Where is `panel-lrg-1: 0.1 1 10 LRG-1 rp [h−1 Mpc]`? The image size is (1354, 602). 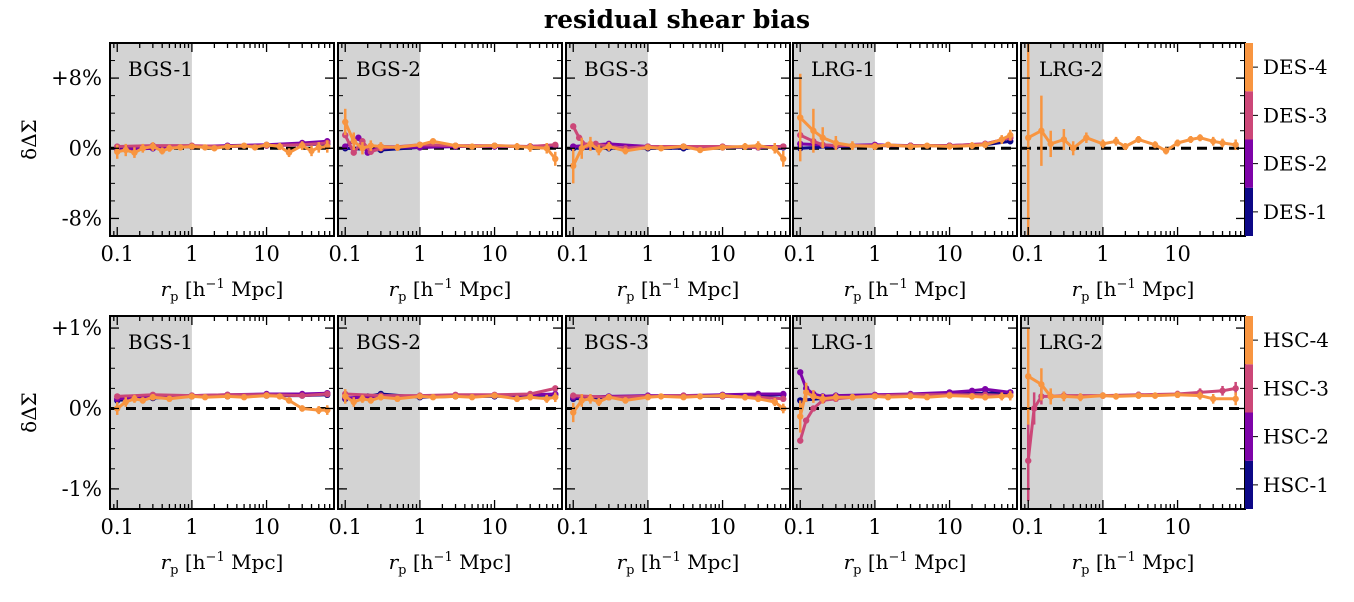 panel-lrg-1: 0.1 1 10 LRG-1 rp [h−1 Mpc] is located at coordinates (901, 173).